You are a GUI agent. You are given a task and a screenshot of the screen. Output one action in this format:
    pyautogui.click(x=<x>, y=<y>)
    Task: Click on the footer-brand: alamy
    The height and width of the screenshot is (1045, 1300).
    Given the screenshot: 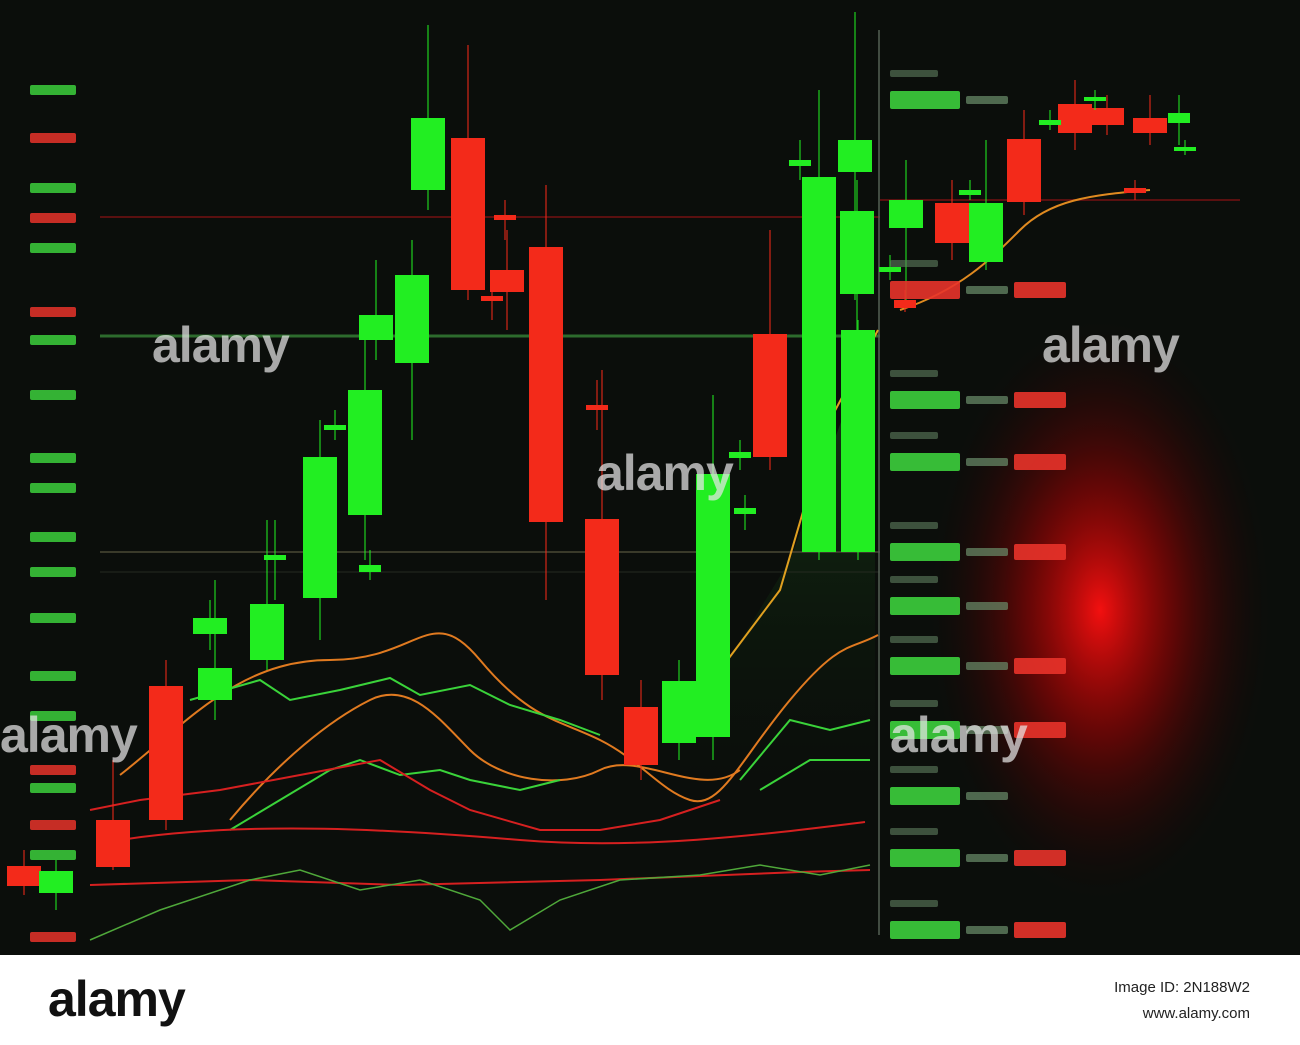 What is the action you would take?
    pyautogui.click(x=117, y=999)
    